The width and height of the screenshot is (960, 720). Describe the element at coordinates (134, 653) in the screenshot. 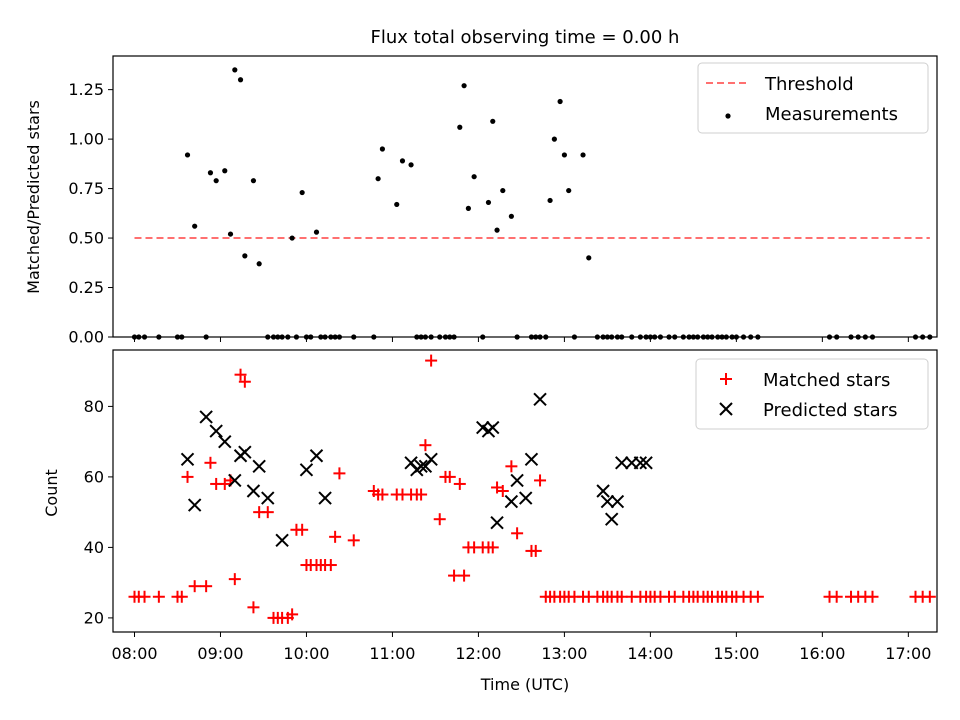

I see `x-tick-label: 08:00` at that location.